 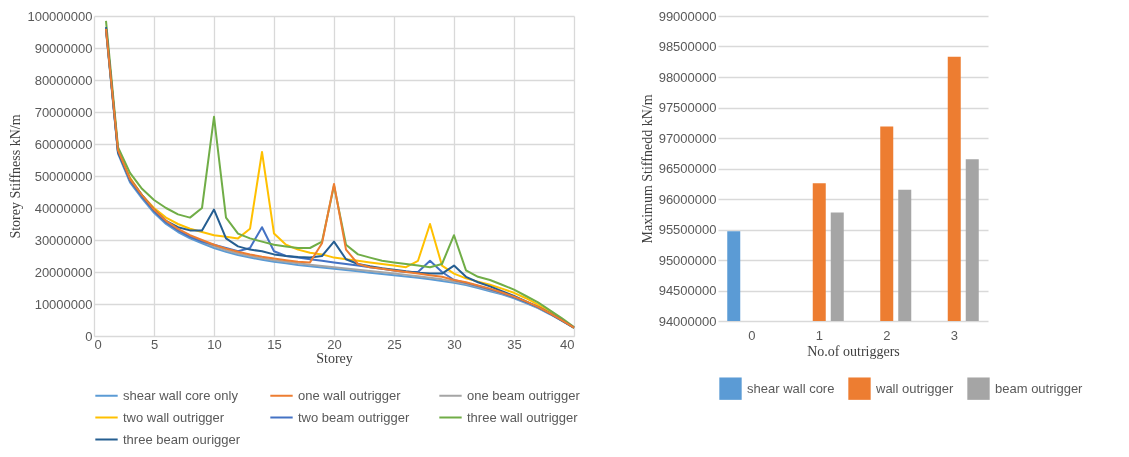 What do you see at coordinates (63, 208) in the screenshot?
I see `y-tick-label: 40000000` at bounding box center [63, 208].